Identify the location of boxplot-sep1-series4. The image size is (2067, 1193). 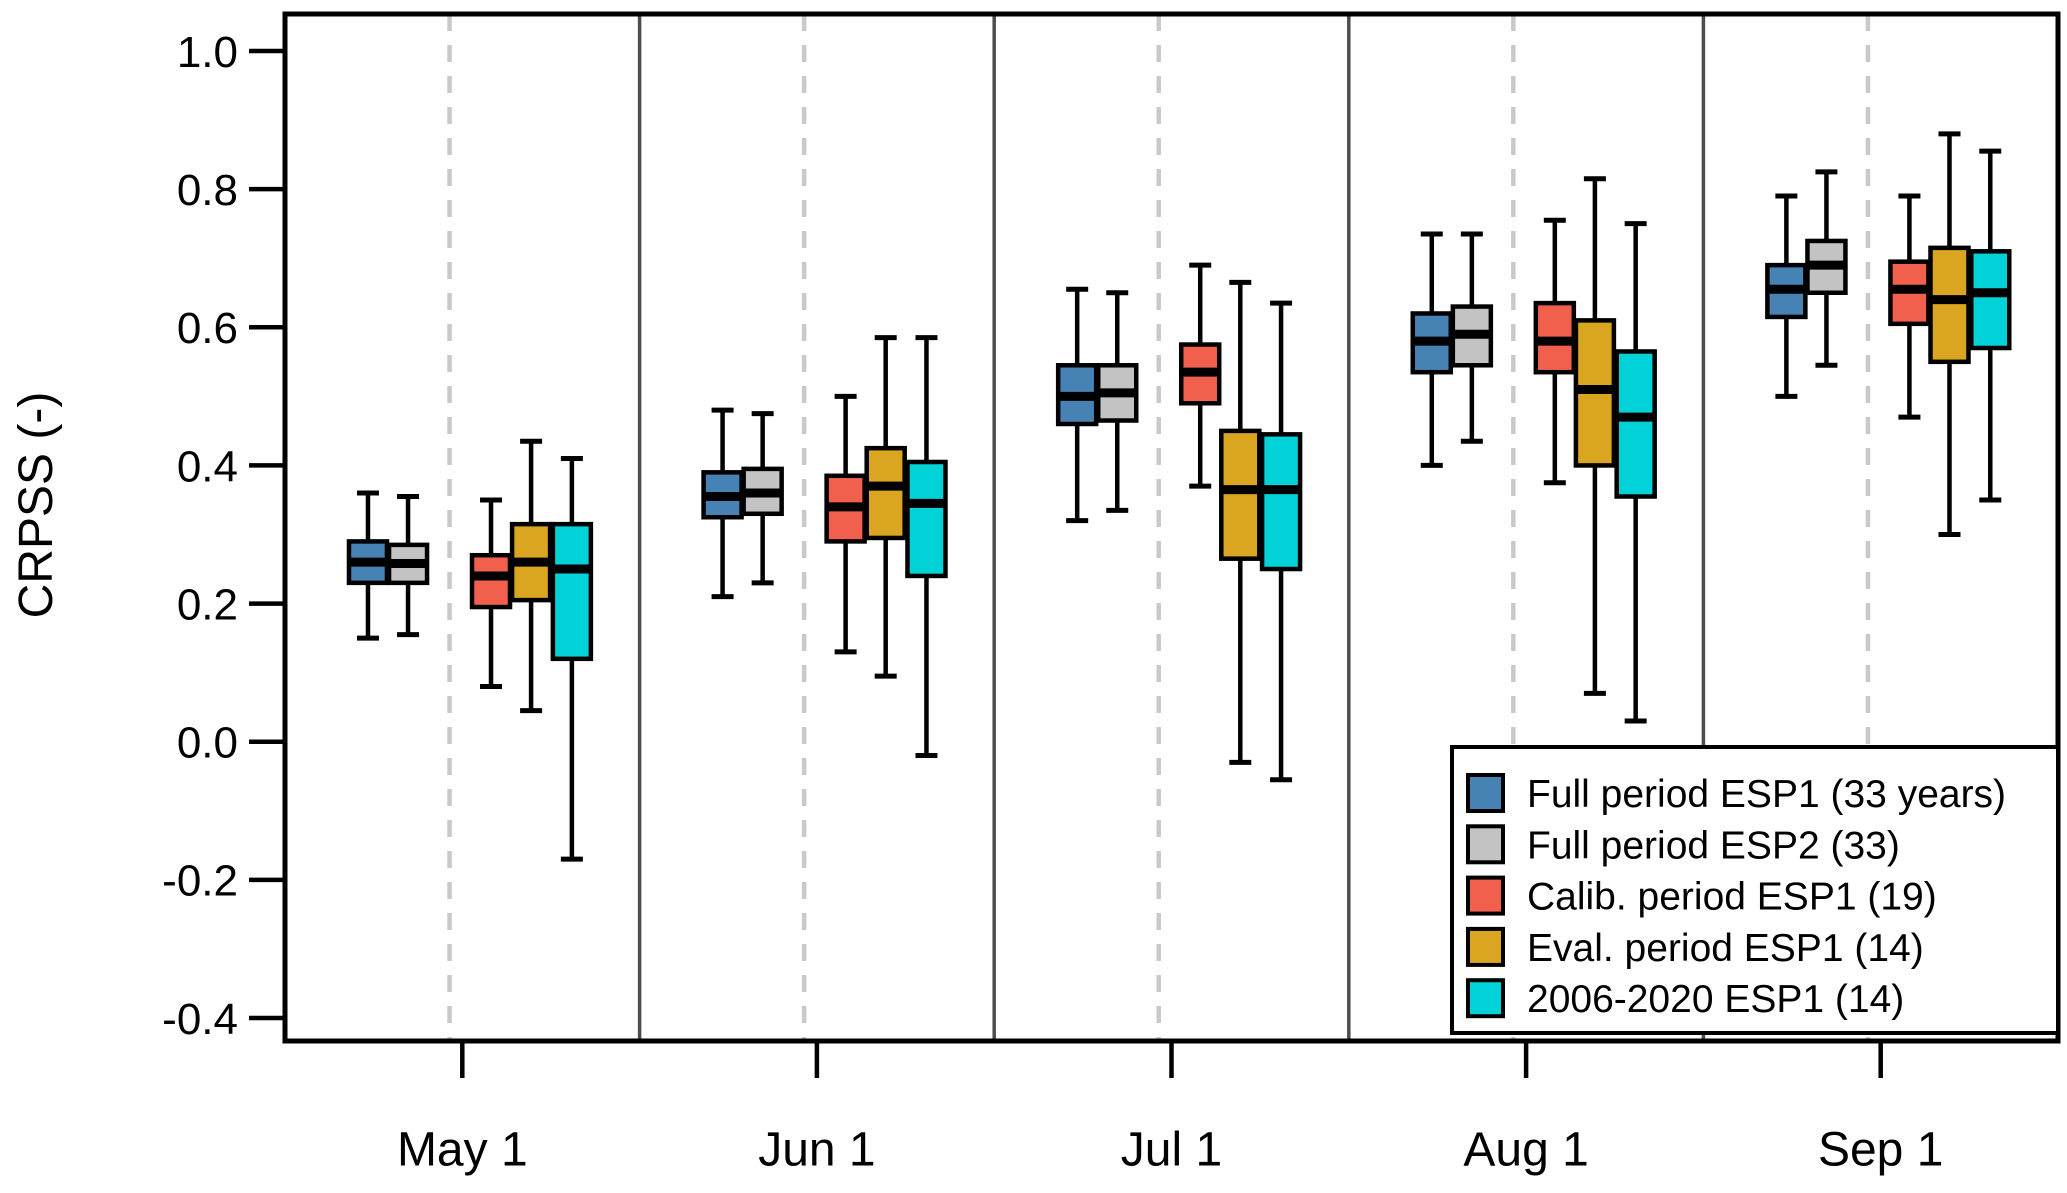
(1949, 334).